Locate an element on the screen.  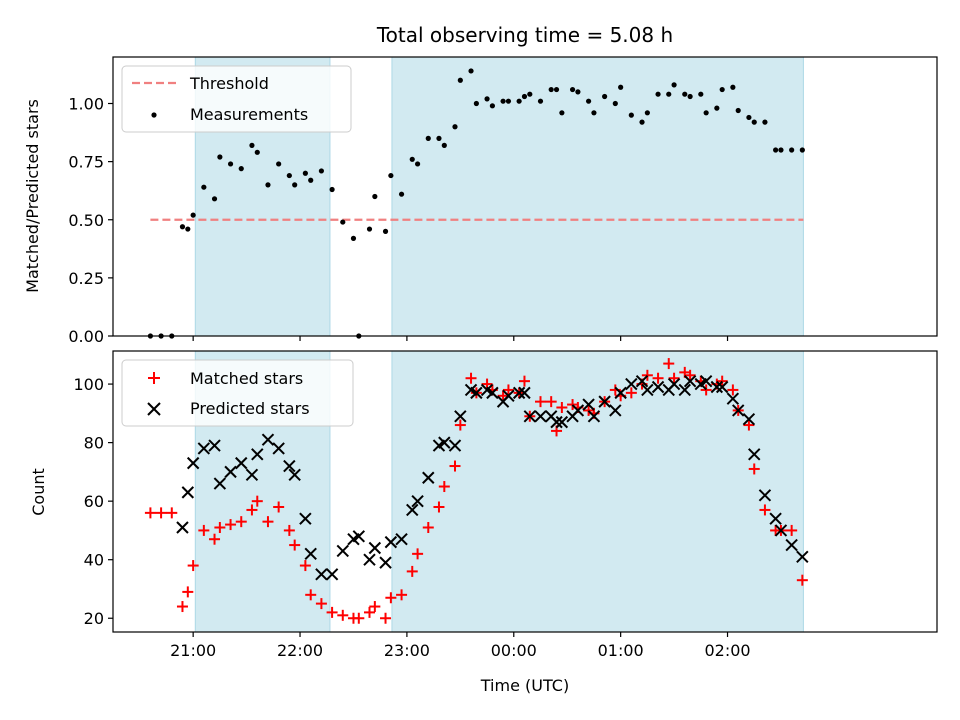
x-tick-label: 22:00 is located at coordinates (300, 650).